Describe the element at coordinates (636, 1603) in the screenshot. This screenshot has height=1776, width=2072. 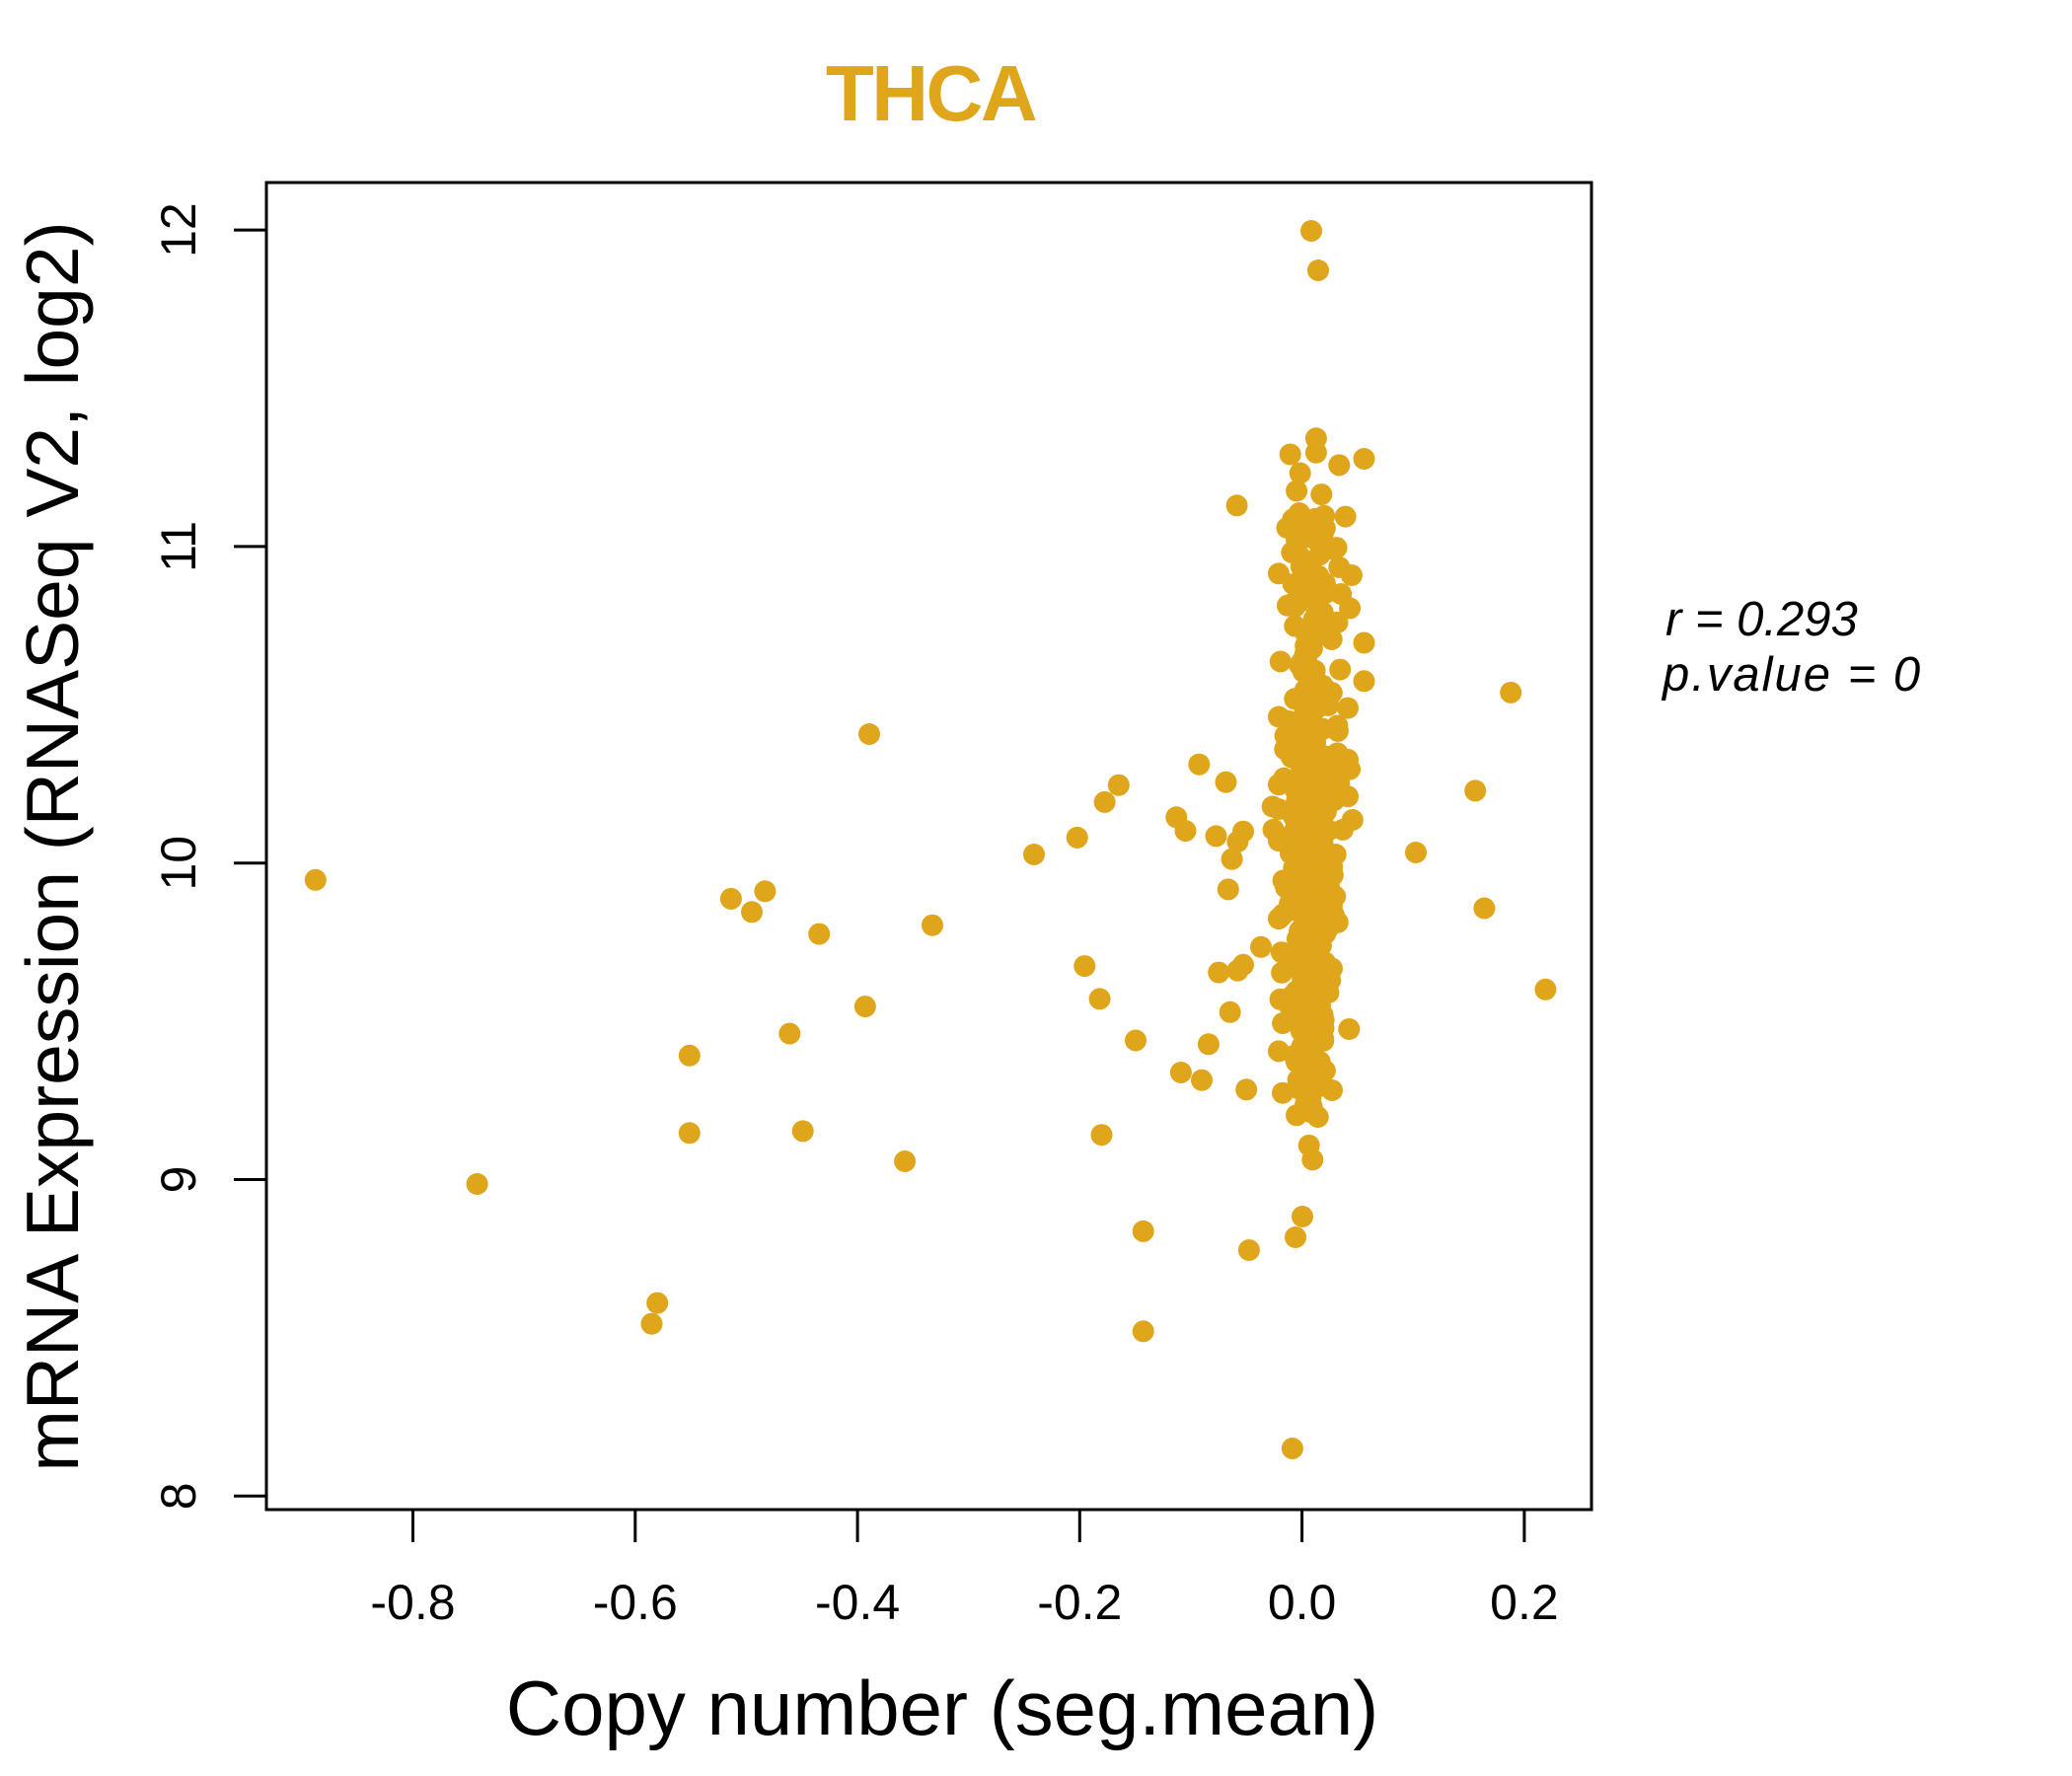
I see `svg-text: -0.6` at that location.